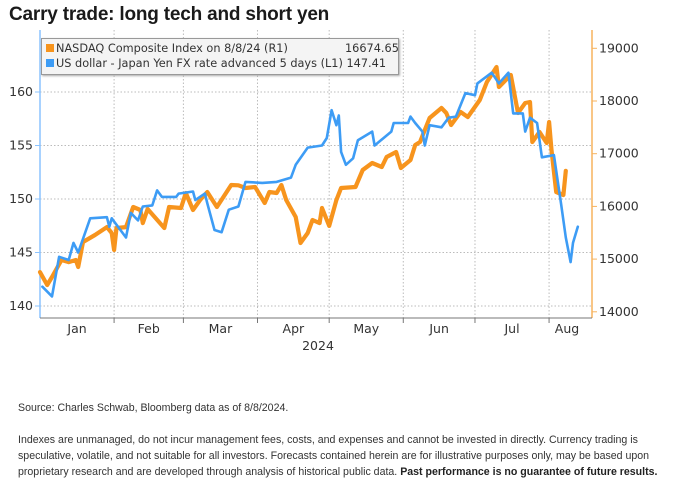  Describe the element at coordinates (169, 14) in the screenshot. I see `chart-title: Carry trade: long tech and short yen` at that location.